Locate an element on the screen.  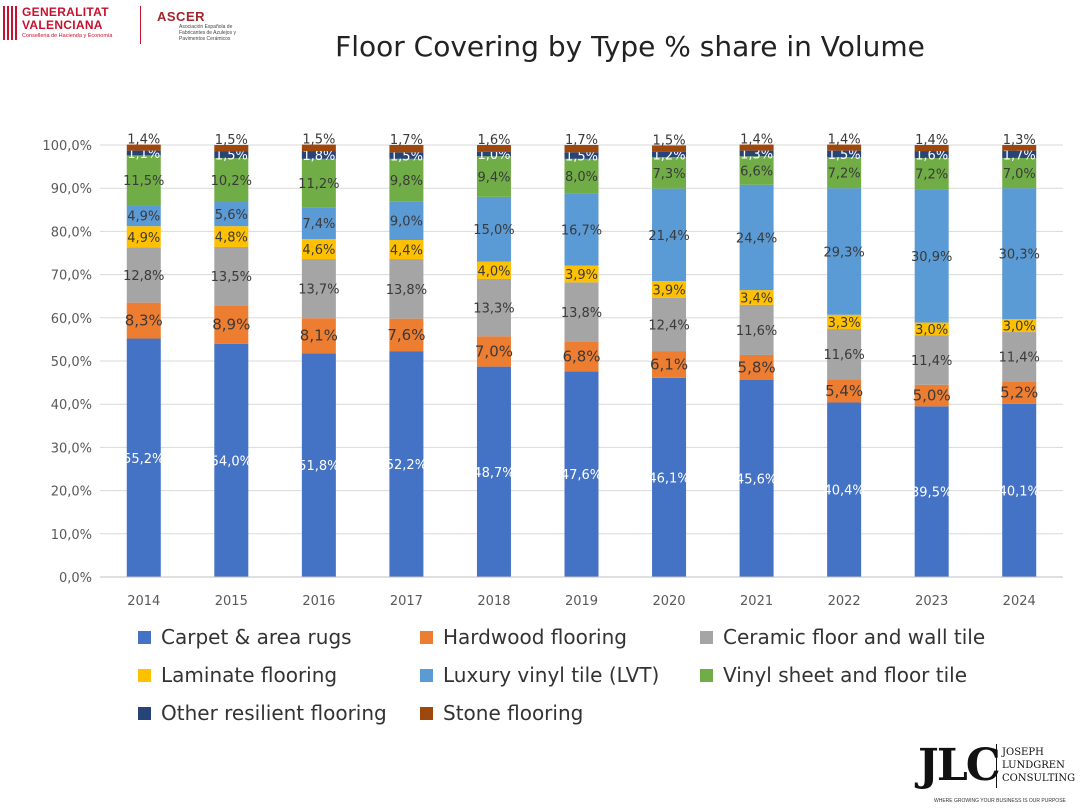
data-label: 9,8% is located at coordinates (406, 181).